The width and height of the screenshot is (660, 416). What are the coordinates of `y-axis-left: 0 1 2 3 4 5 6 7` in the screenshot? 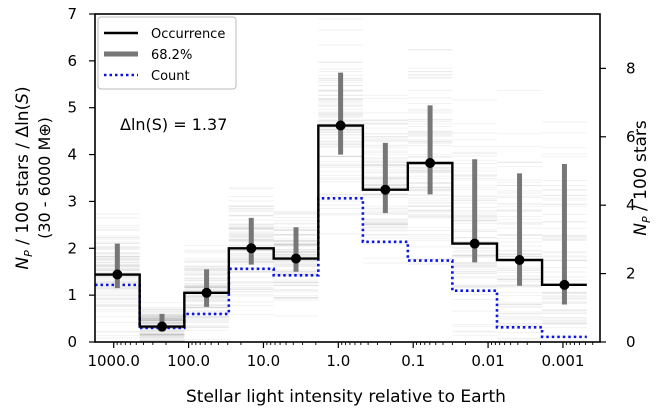 It's located at (81, 178).